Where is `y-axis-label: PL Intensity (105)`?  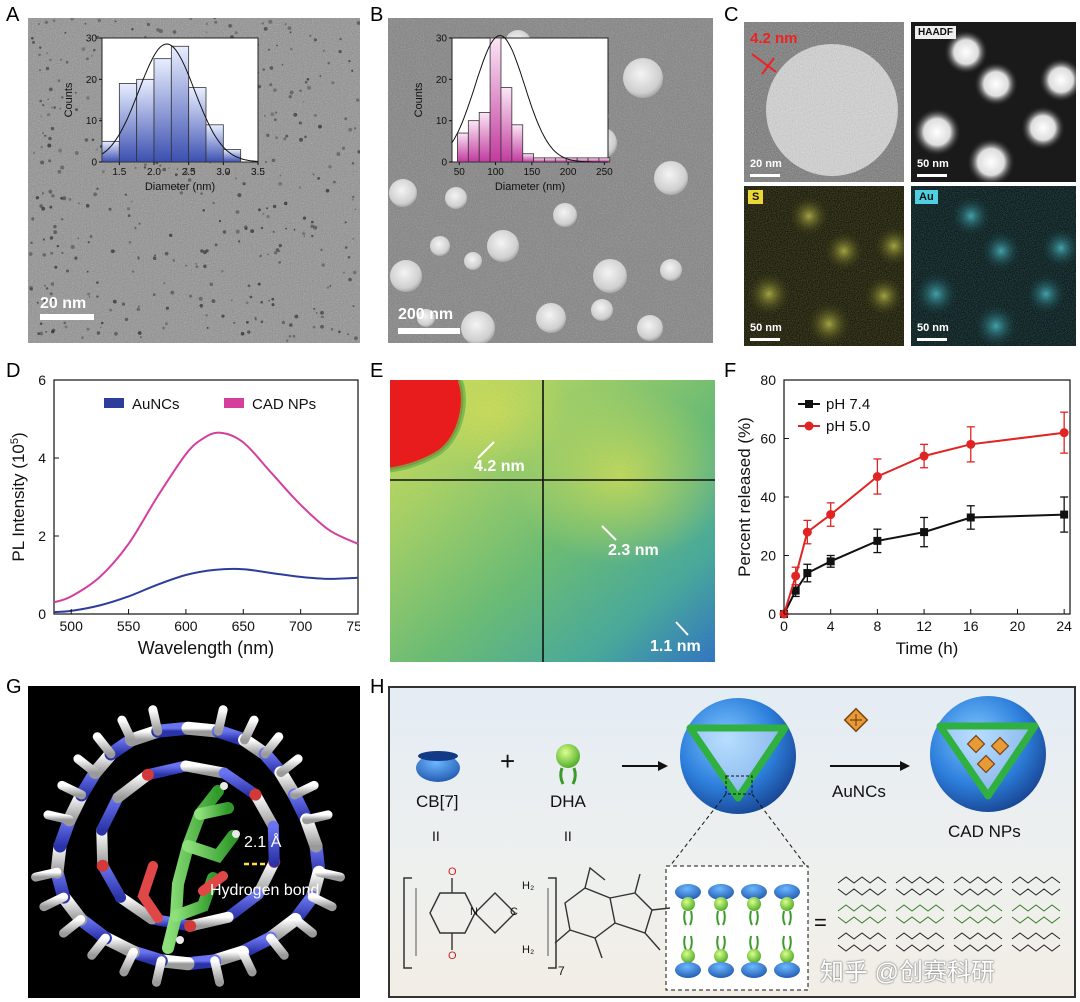 y-axis-label: PL Intensity (105) is located at coordinates (18, 496).